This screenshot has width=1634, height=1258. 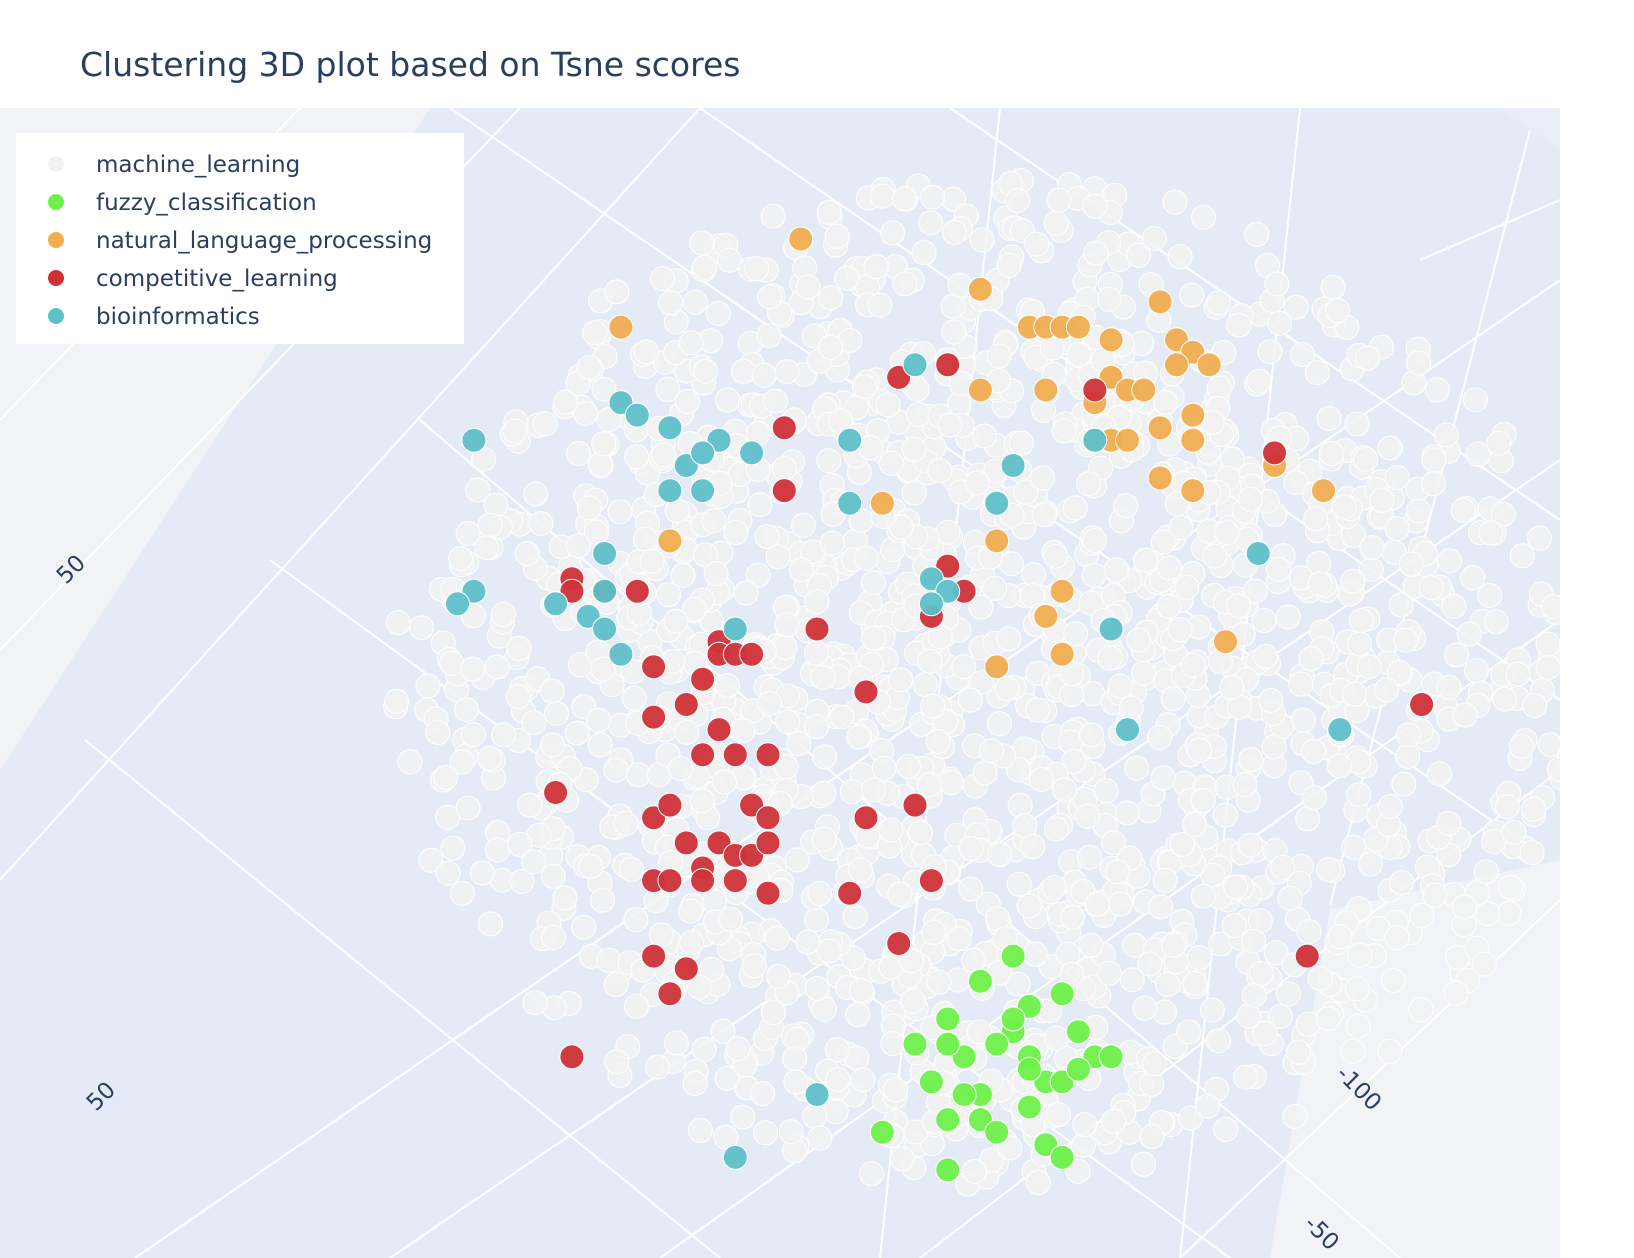 I want to click on legend-item-machine-learning: machine_learning, so click(x=174, y=165).